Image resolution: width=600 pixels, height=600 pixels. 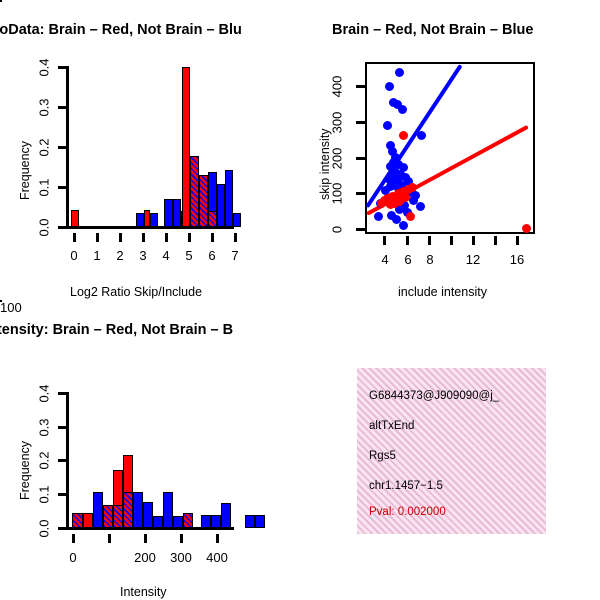 What do you see at coordinates (150, 227) in the screenshot?
I see `ratio-histogram-baseline` at bounding box center [150, 227].